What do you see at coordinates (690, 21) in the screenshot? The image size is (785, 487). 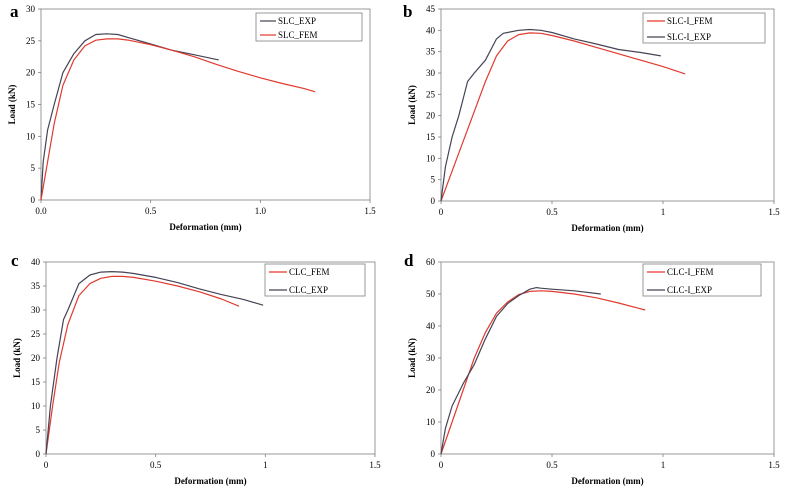 I see `legend-label: SLC-I_FEM` at bounding box center [690, 21].